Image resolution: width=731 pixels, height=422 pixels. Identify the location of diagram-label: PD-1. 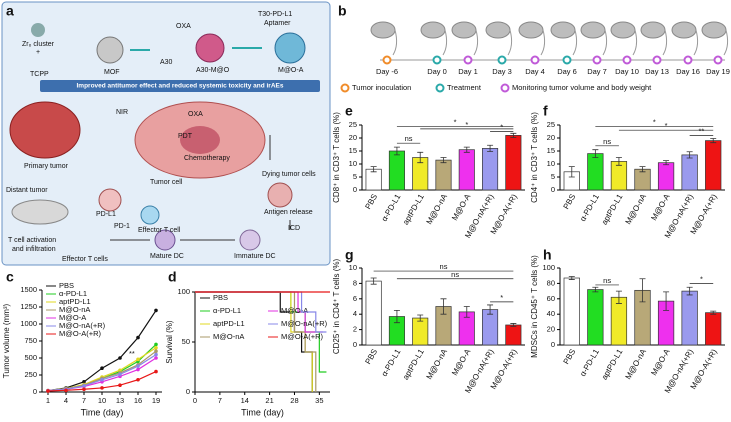
(122, 226).